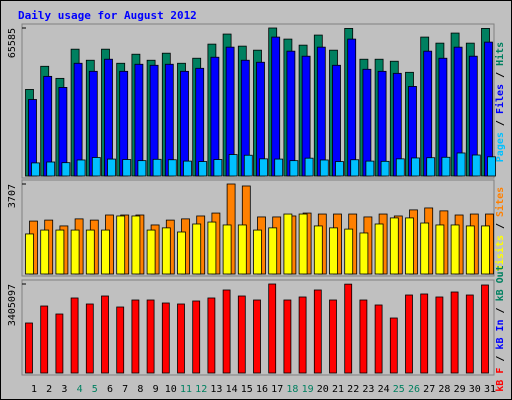 This screenshot has width=512, height=400. I want to click on x-tick-label: 19, so click(308, 389).